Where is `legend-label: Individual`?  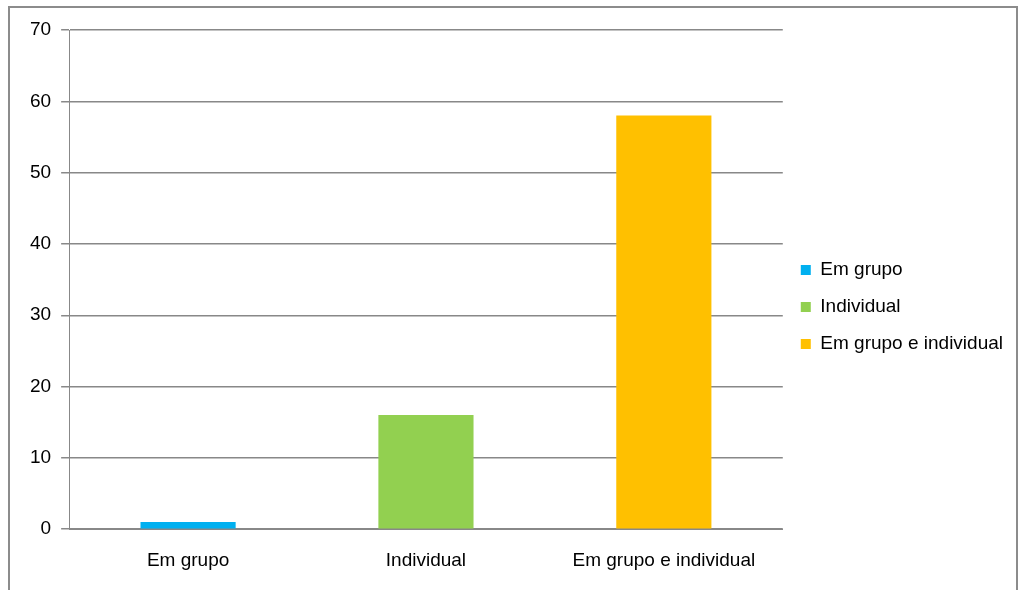 legend-label: Individual is located at coordinates (860, 306).